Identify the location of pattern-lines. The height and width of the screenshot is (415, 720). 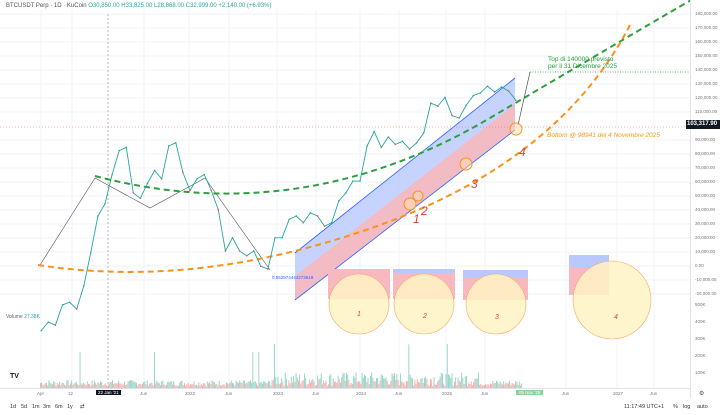
(155, 224).